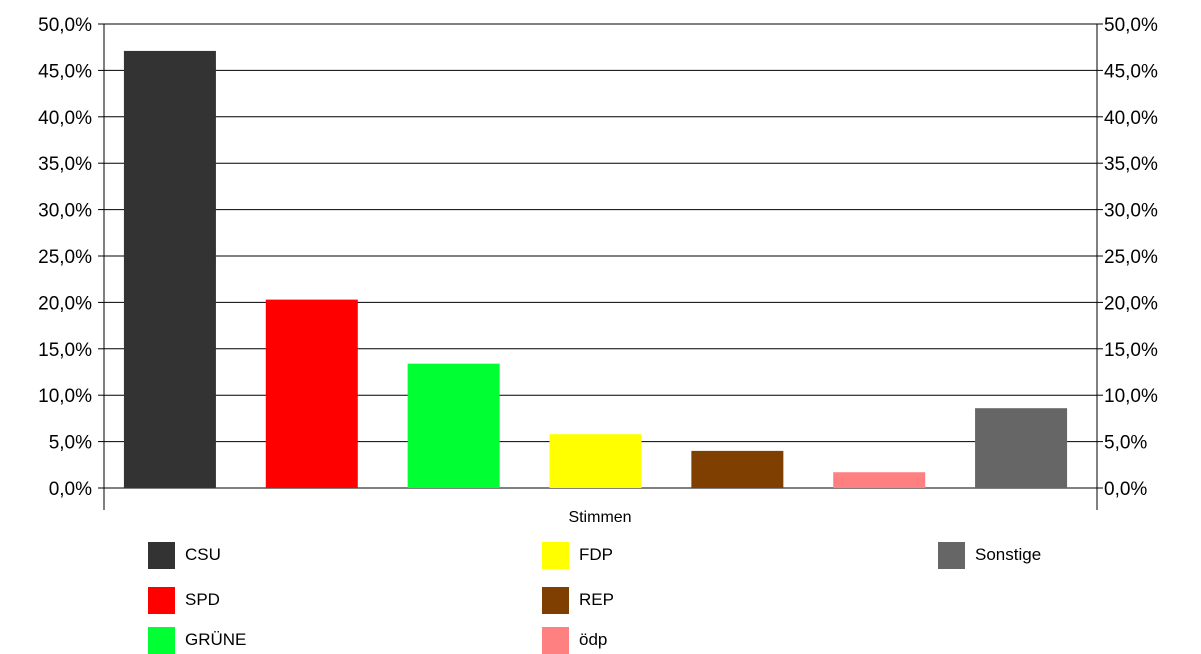 The height and width of the screenshot is (654, 1201). Describe the element at coordinates (1021, 448) in the screenshot. I see `bar-sonstige` at that location.